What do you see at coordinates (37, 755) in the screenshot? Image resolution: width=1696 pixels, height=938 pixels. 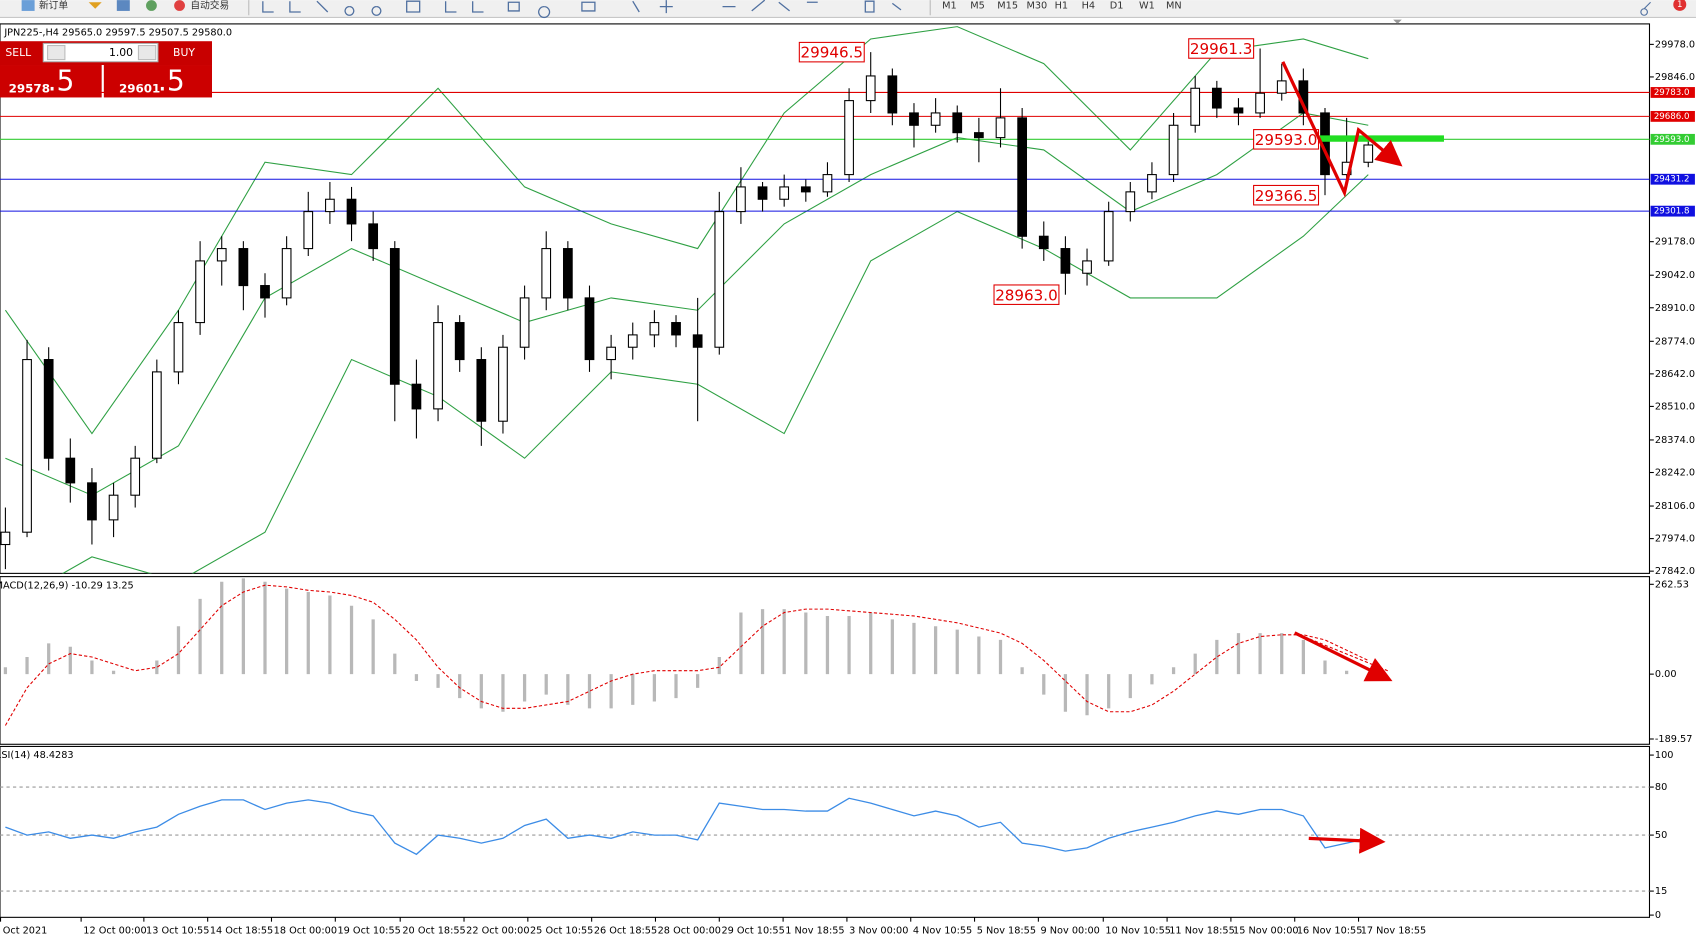 I see `indicator-title: RSI(14) 48.4283` at bounding box center [37, 755].